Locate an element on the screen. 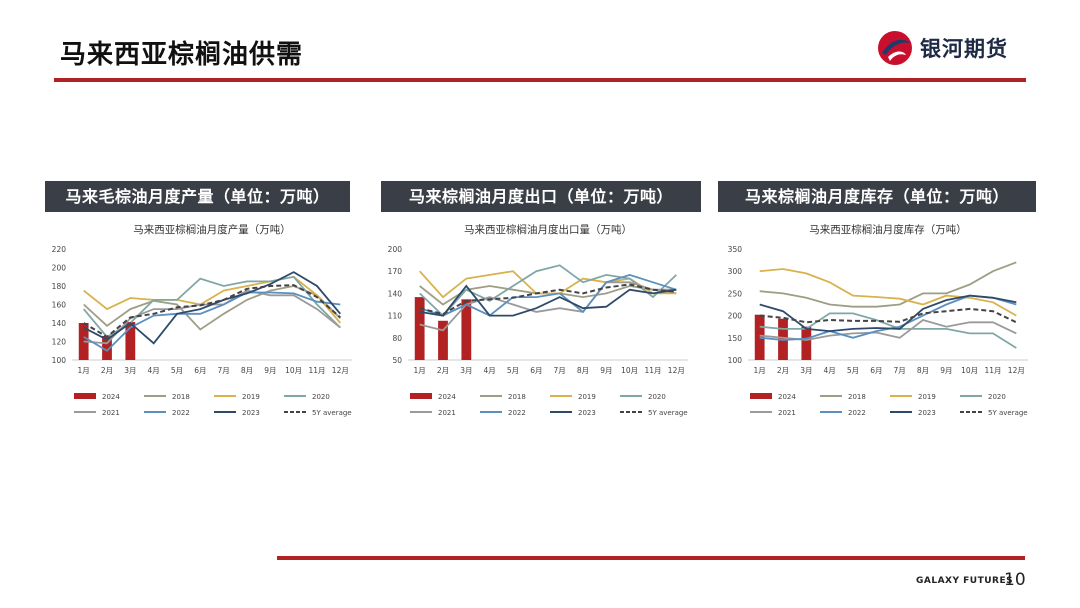  galaxy-logo-icon is located at coordinates (895, 48).